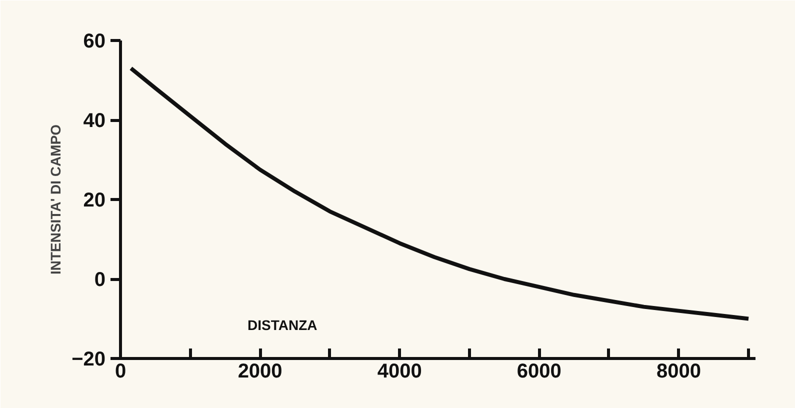 Image resolution: width=795 pixels, height=408 pixels. Describe the element at coordinates (539, 371) in the screenshot. I see `x-tick-label: 6000` at that location.